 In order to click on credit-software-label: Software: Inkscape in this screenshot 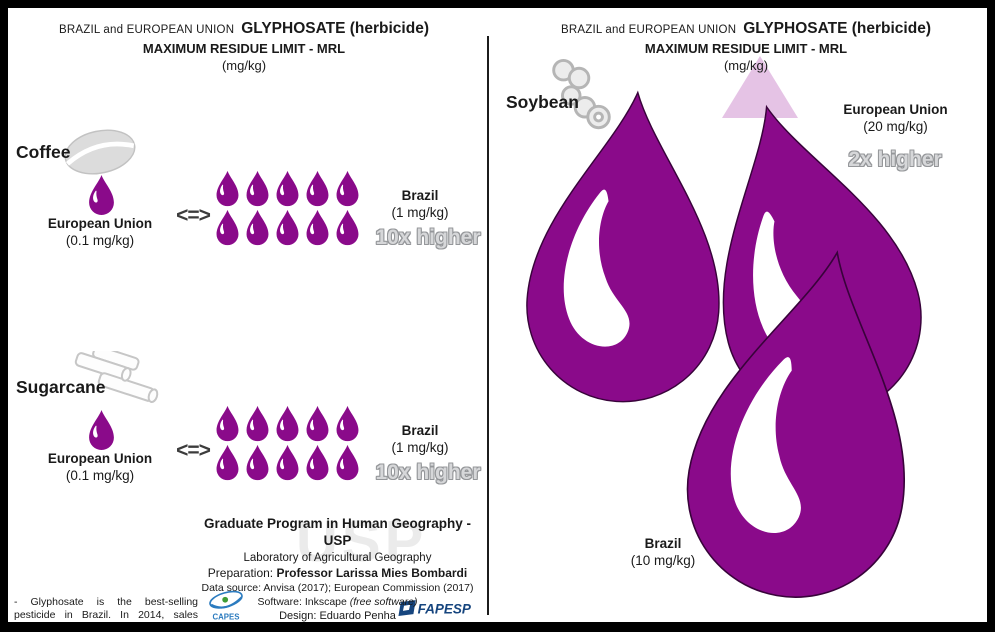, I will do `click(303, 602)`.